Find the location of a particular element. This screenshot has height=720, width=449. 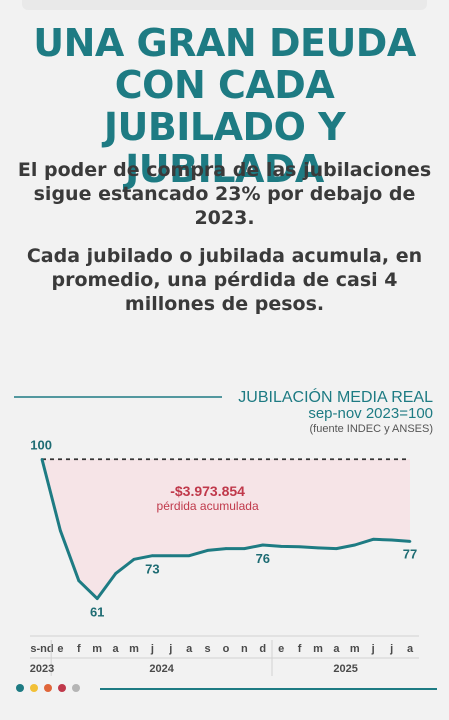

decorative-dots is located at coordinates (48, 688).